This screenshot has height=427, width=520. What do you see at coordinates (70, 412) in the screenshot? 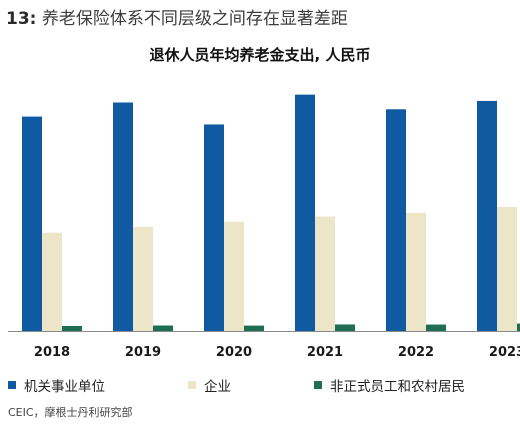
I see `source-note: CEIC，摩根士丹利研究部` at bounding box center [70, 412].